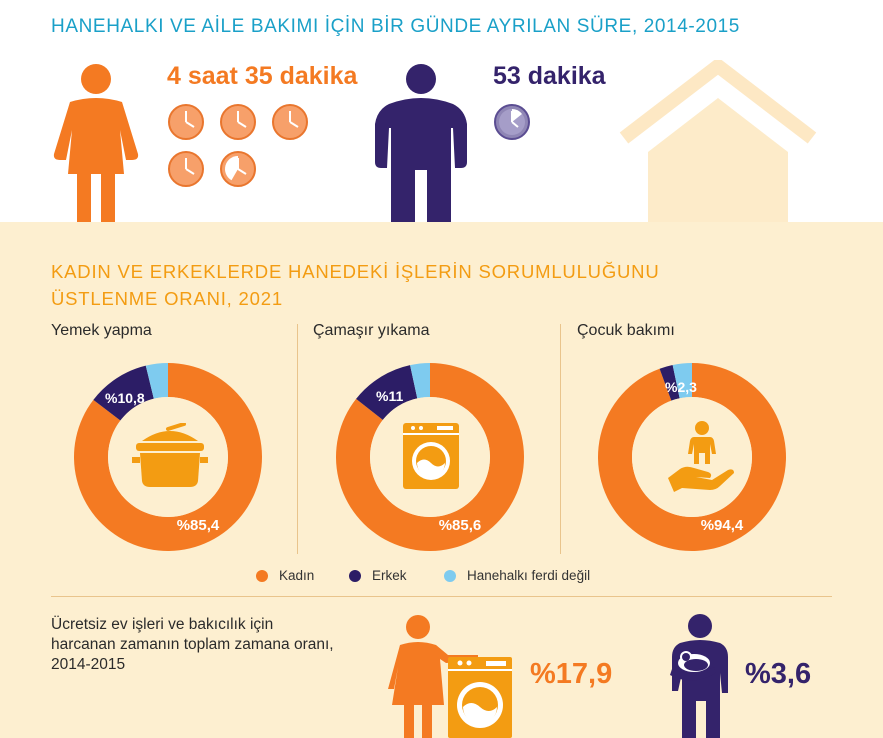 This screenshot has height=738, width=883. I want to click on legend-label: Kadın, so click(297, 575).